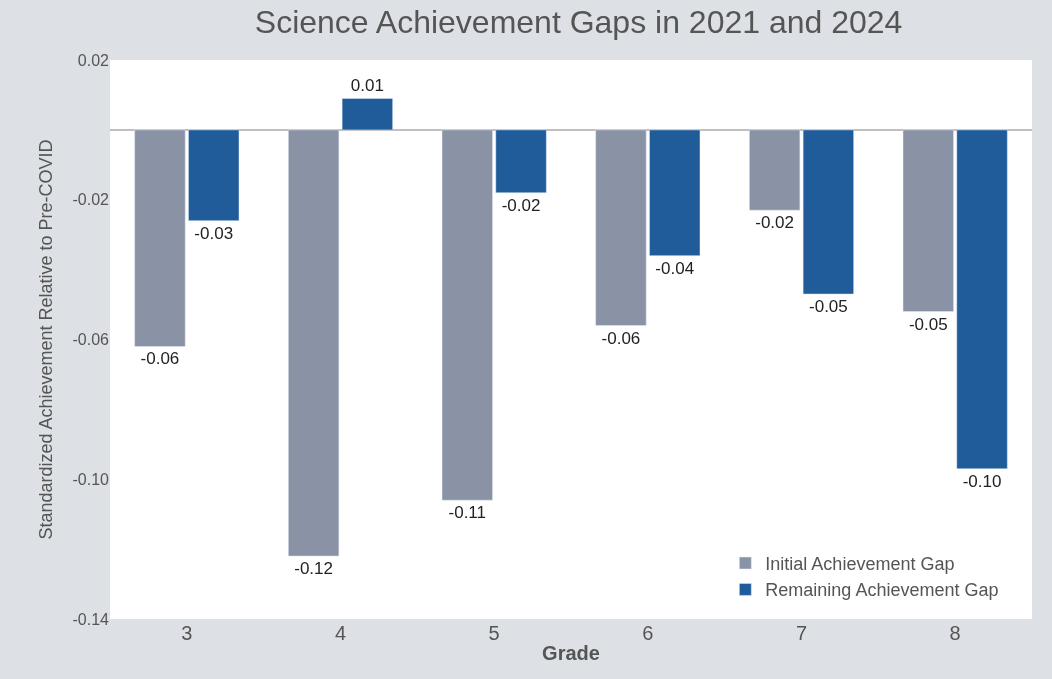 This screenshot has width=1052, height=679. I want to click on x-axis-title: Grade, so click(571, 652).